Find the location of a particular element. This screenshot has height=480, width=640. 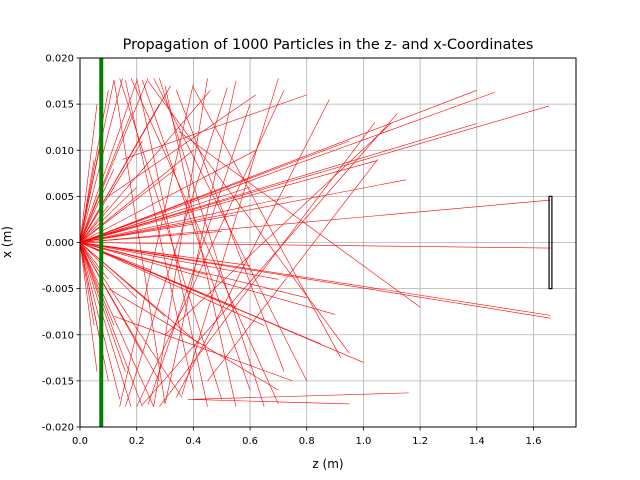

y-tick-label: 0.010 is located at coordinates (59, 151).